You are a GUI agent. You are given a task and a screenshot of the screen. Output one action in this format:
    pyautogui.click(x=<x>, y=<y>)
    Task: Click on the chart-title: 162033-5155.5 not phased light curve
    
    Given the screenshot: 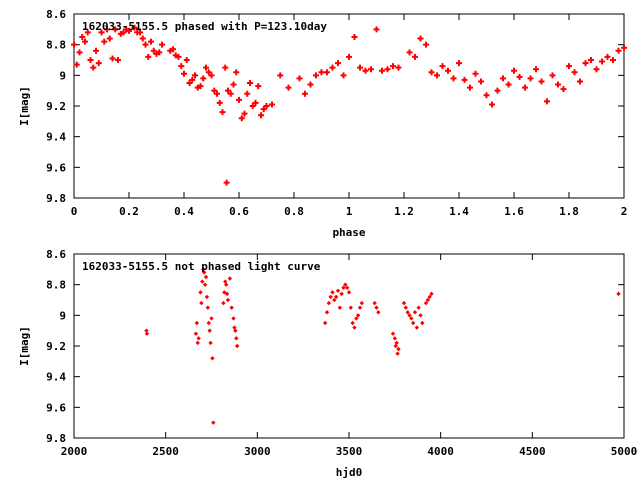 What is the action you would take?
    pyautogui.click(x=201, y=266)
    